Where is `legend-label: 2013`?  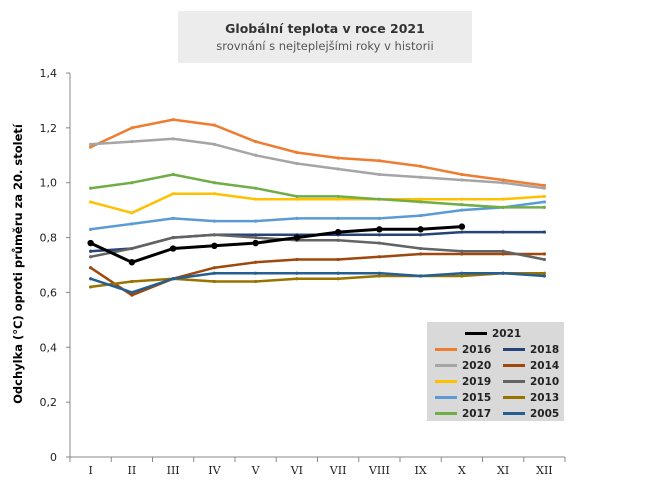 legend-label: 2013 is located at coordinates (545, 398).